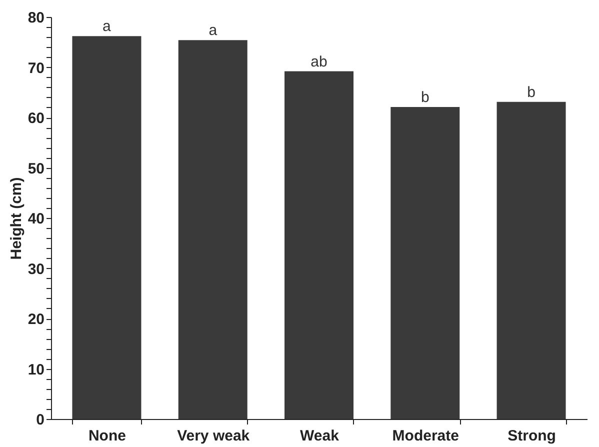  I want to click on y-tick-label: 60, so click(36, 118).